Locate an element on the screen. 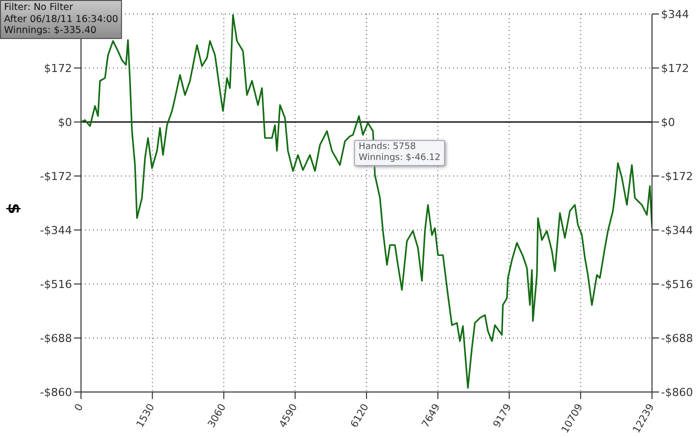 The width and height of the screenshot is (700, 437). y-axis-title: $ is located at coordinates (14, 208).